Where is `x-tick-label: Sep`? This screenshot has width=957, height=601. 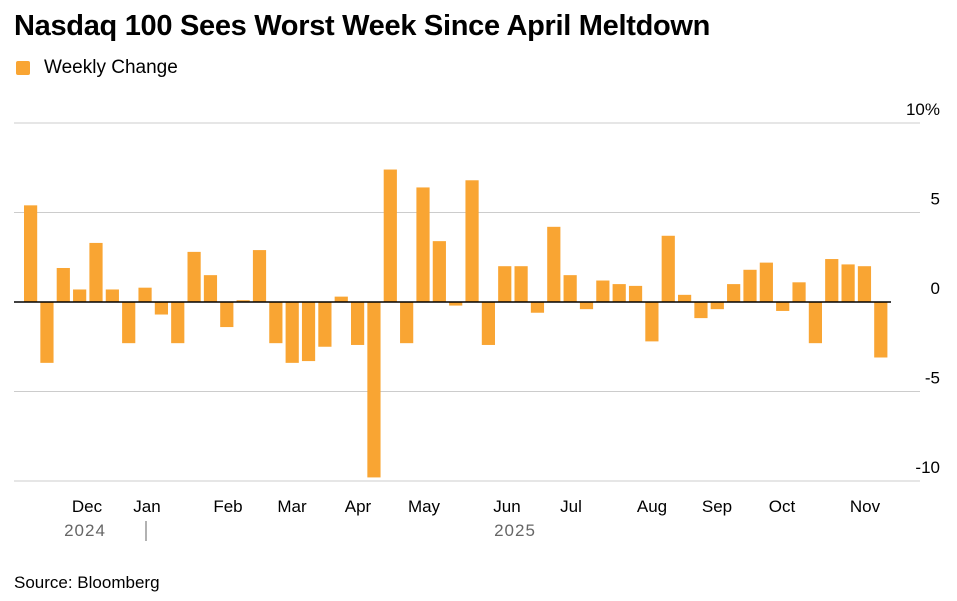 x-tick-label: Sep is located at coordinates (717, 506).